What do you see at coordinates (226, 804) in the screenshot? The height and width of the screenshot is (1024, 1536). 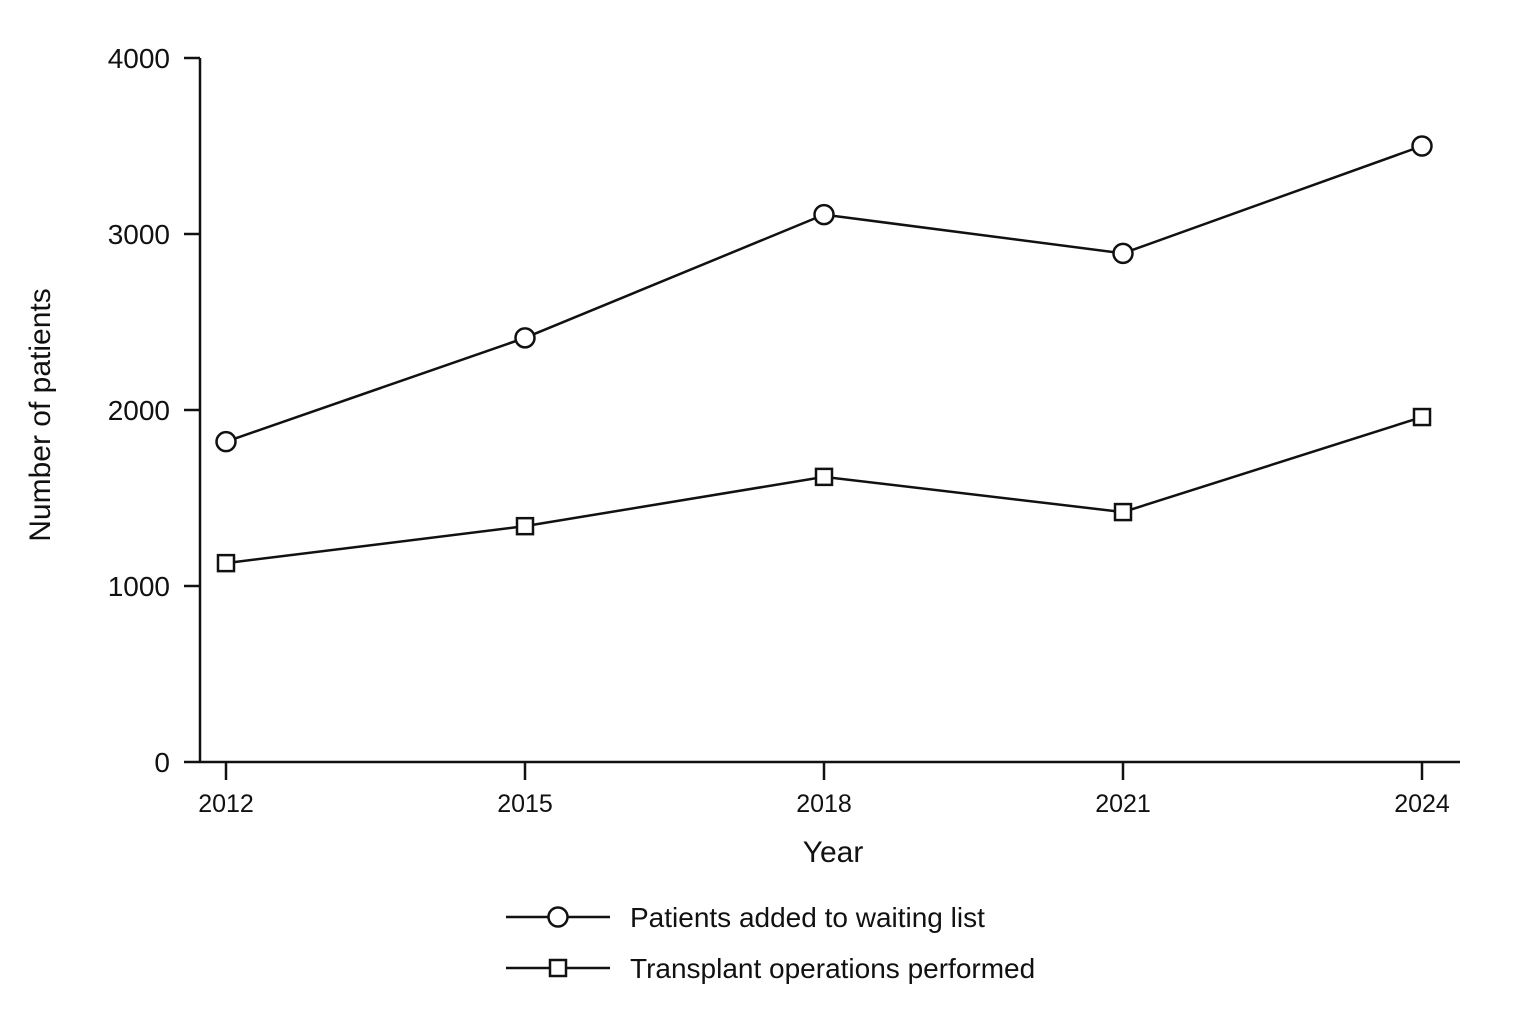 I see `x-tick-label: 2012` at bounding box center [226, 804].